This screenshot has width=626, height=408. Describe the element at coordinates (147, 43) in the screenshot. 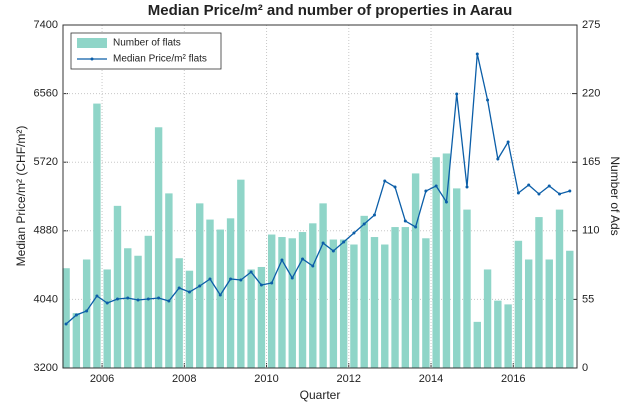

I see `legend-label: Number of flats` at that location.